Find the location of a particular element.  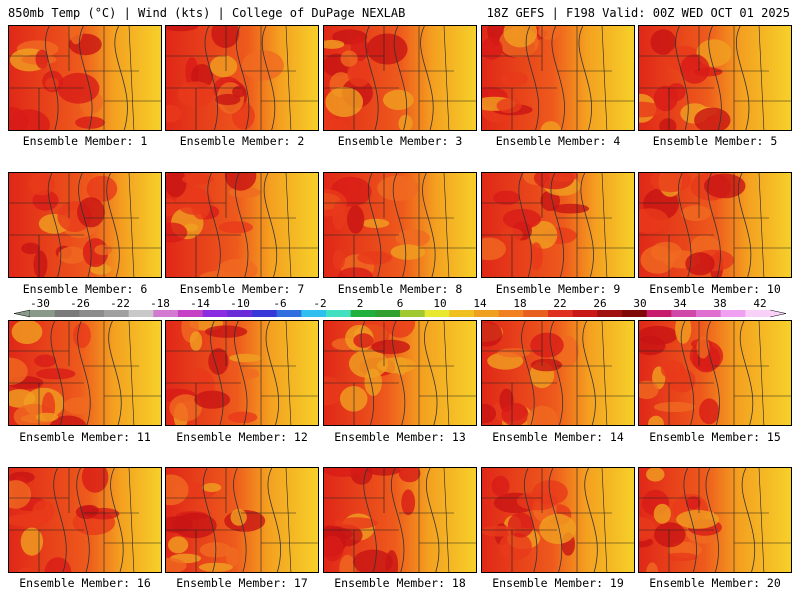

colorbar-tick-label: 10 is located at coordinates (439, 303).